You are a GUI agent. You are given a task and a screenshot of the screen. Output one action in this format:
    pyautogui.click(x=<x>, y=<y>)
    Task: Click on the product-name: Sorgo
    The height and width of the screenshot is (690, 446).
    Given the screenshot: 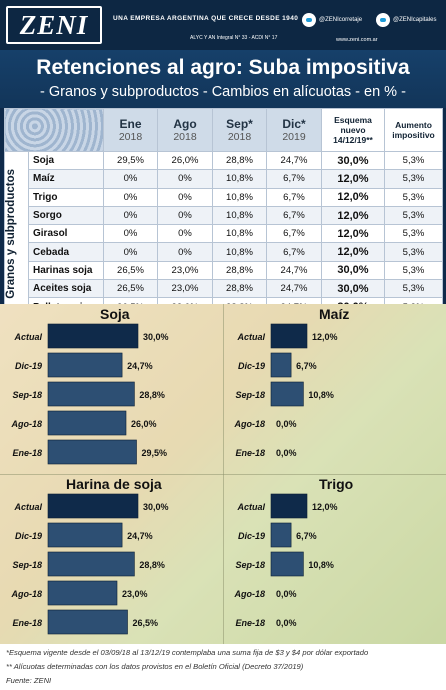 What is the action you would take?
    pyautogui.click(x=66, y=215)
    